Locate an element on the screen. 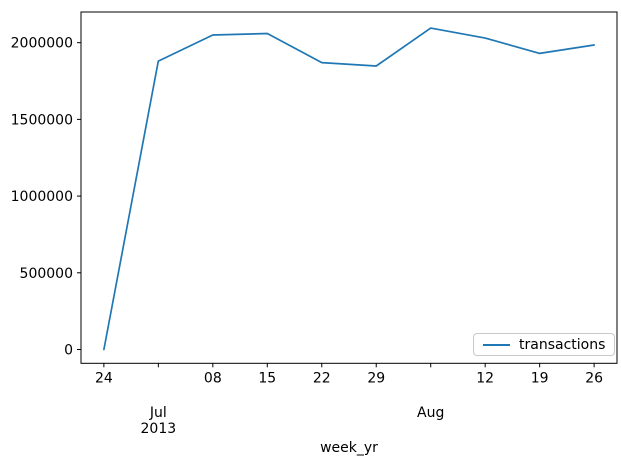 The width and height of the screenshot is (621, 465). x-period-label: 2013 is located at coordinates (159, 429).